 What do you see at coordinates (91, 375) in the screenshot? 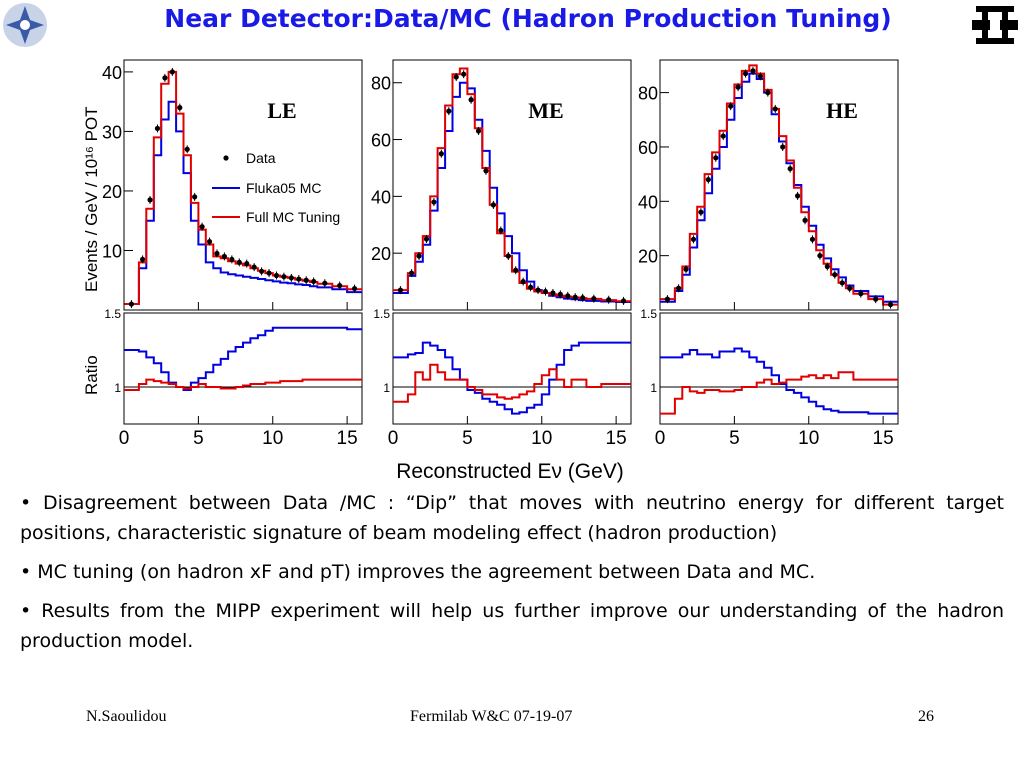
I see `ratio-axis-label: Ratio` at bounding box center [91, 375].